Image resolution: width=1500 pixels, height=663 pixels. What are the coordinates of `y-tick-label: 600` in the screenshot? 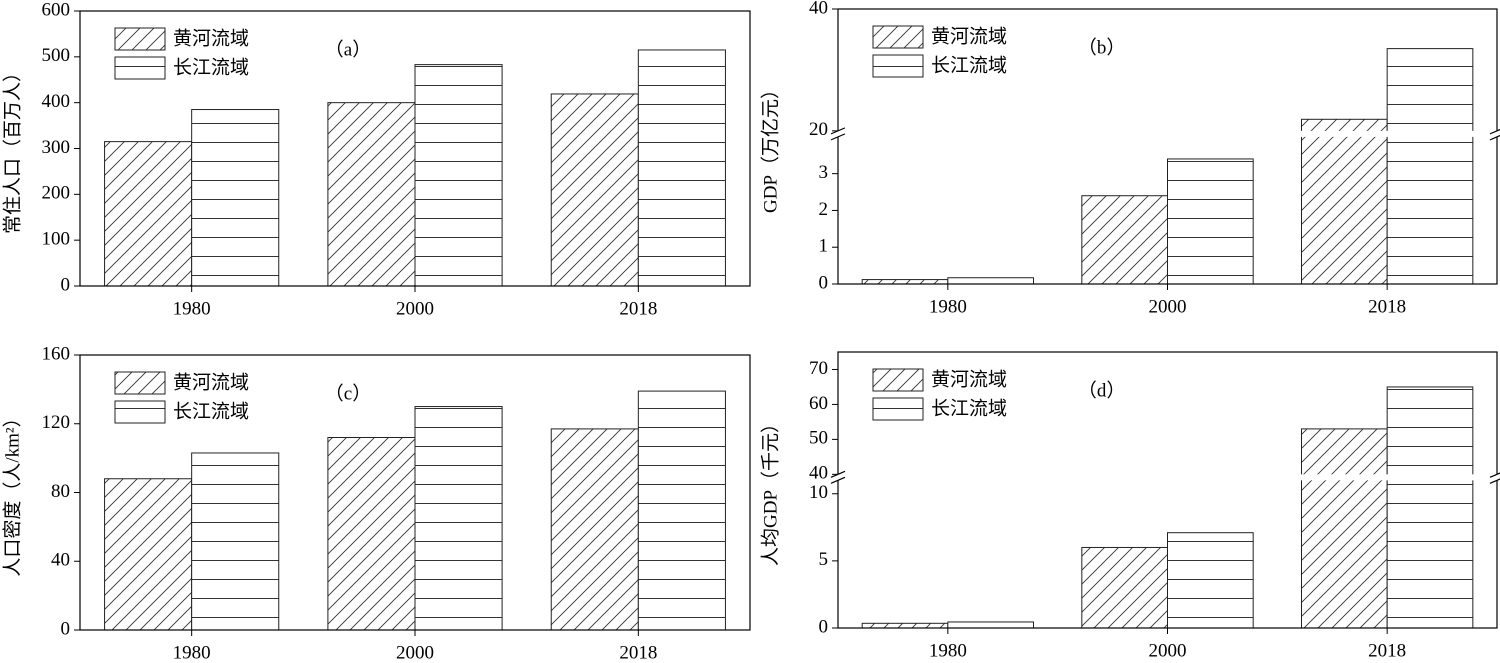 It's located at (56, 10).